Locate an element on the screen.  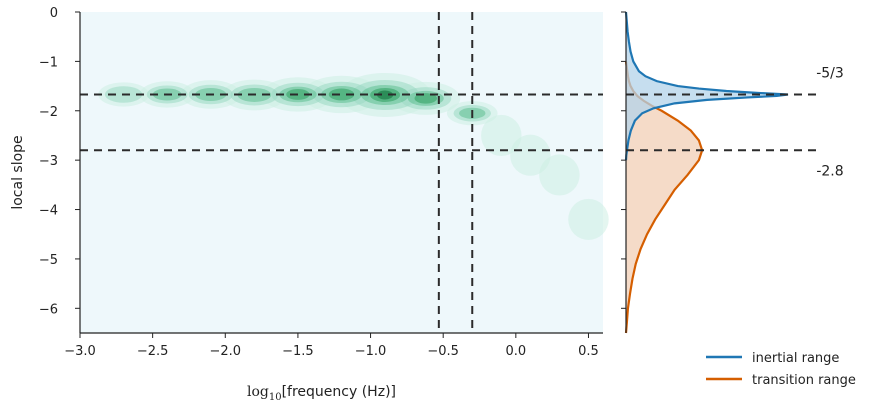
x-tick-label: −1.0 is located at coordinates (371, 351).